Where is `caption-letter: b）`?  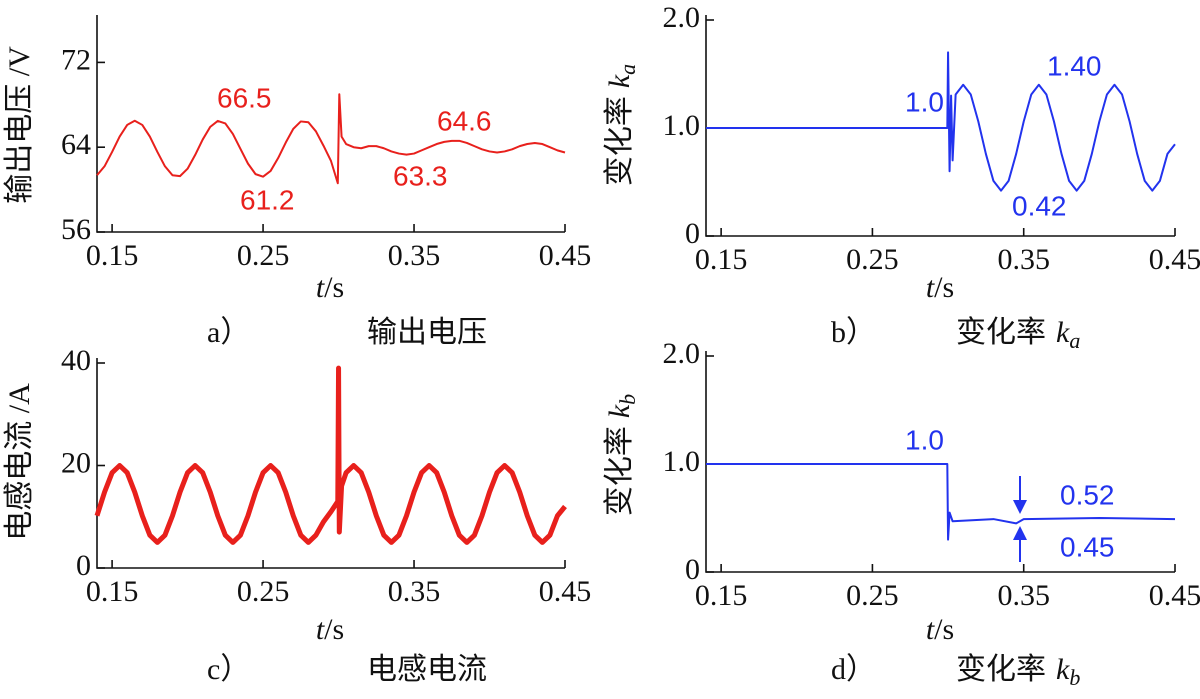
caption-letter: b） is located at coordinates (853, 332).